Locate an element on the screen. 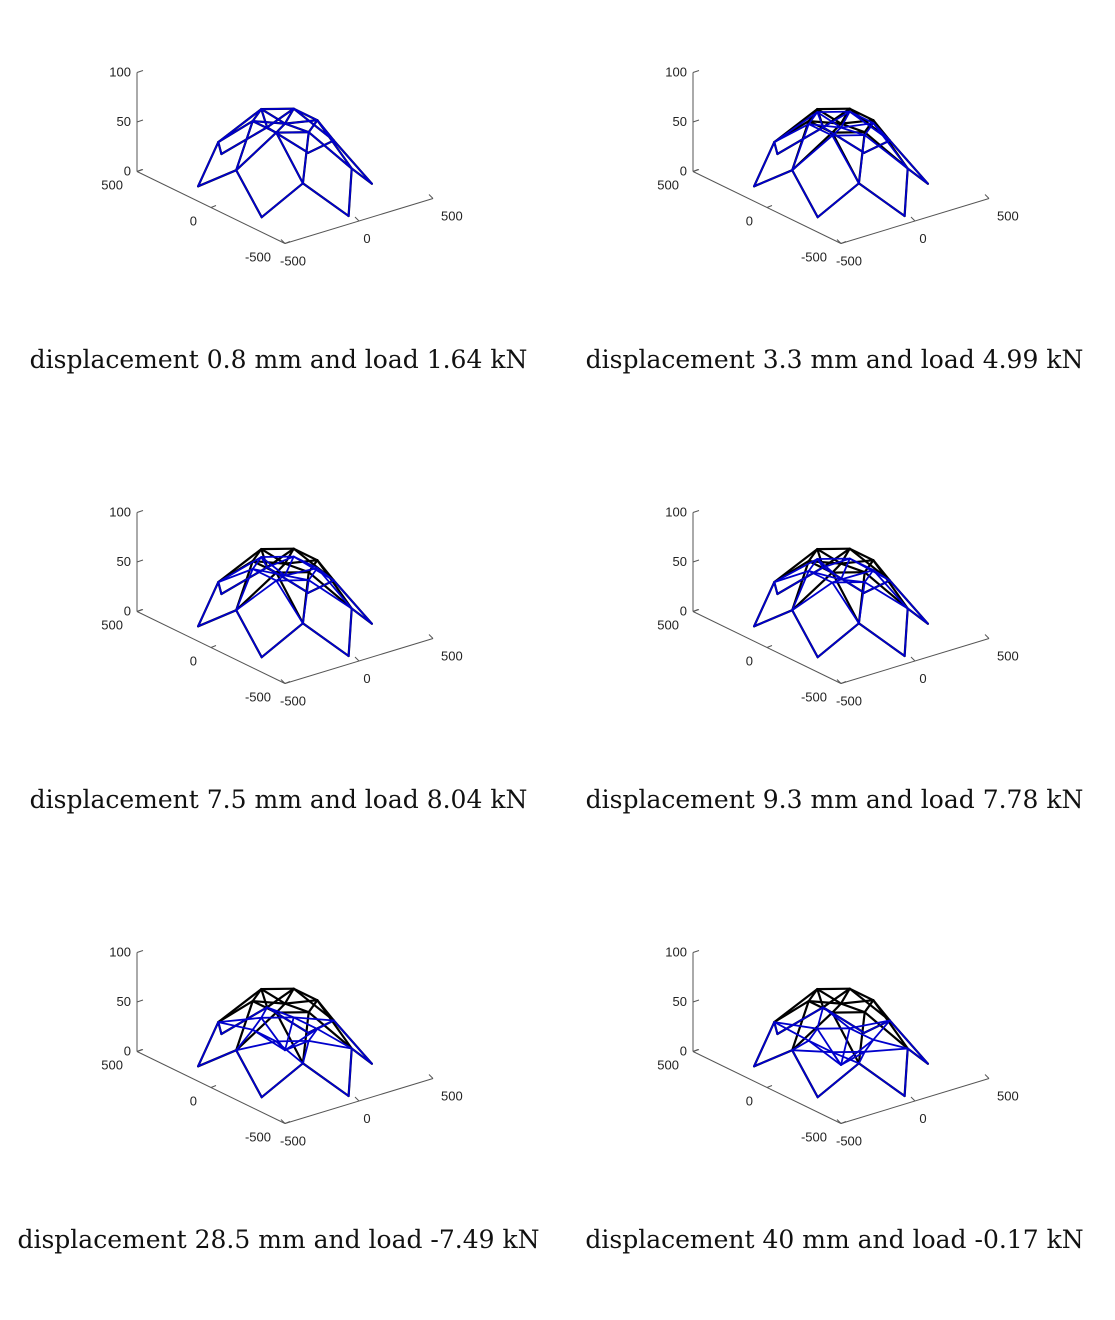 The image size is (1115, 1320). series-undeformed is located at coordinates (285, 1043).